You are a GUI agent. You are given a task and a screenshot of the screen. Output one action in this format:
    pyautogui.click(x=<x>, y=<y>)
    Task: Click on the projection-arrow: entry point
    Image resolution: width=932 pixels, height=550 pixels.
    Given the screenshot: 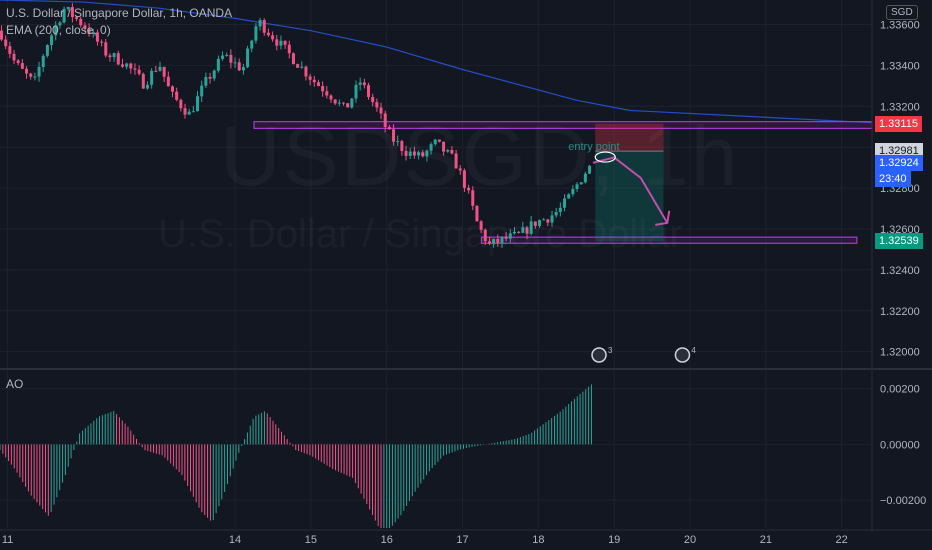 What is the action you would take?
    pyautogui.click(x=619, y=183)
    